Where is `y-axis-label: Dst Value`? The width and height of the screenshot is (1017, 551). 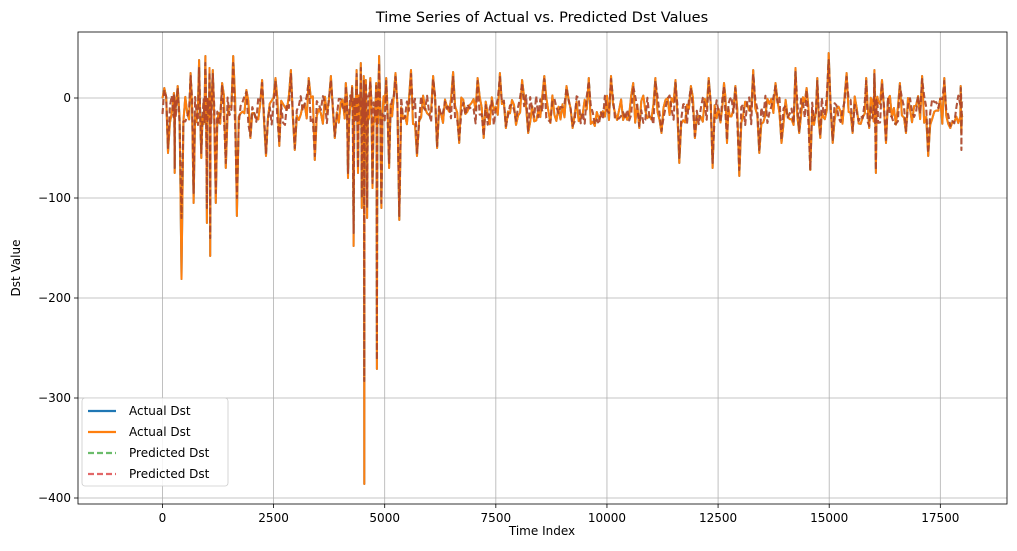 y-axis-label: Dst Value is located at coordinates (16, 268).